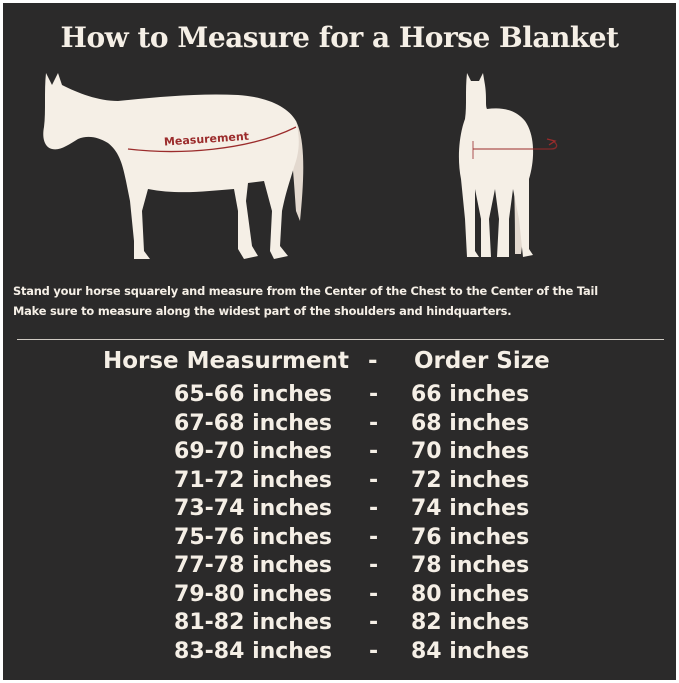 The width and height of the screenshot is (679, 683). Describe the element at coordinates (340, 37) in the screenshot. I see `page-title: How to Measure for a Horse Blanket` at that location.